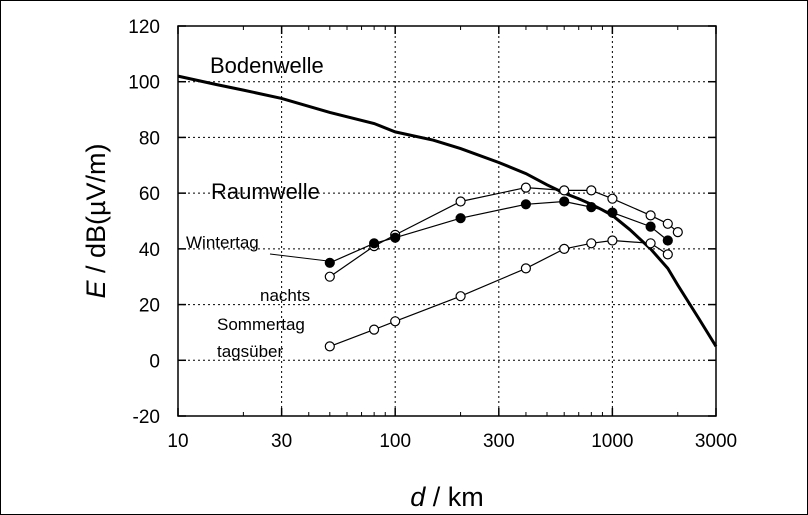 Image resolution: width=808 pixels, height=515 pixels. Describe the element at coordinates (297, 257) in the screenshot. I see `wintertag-leader-line` at that location.